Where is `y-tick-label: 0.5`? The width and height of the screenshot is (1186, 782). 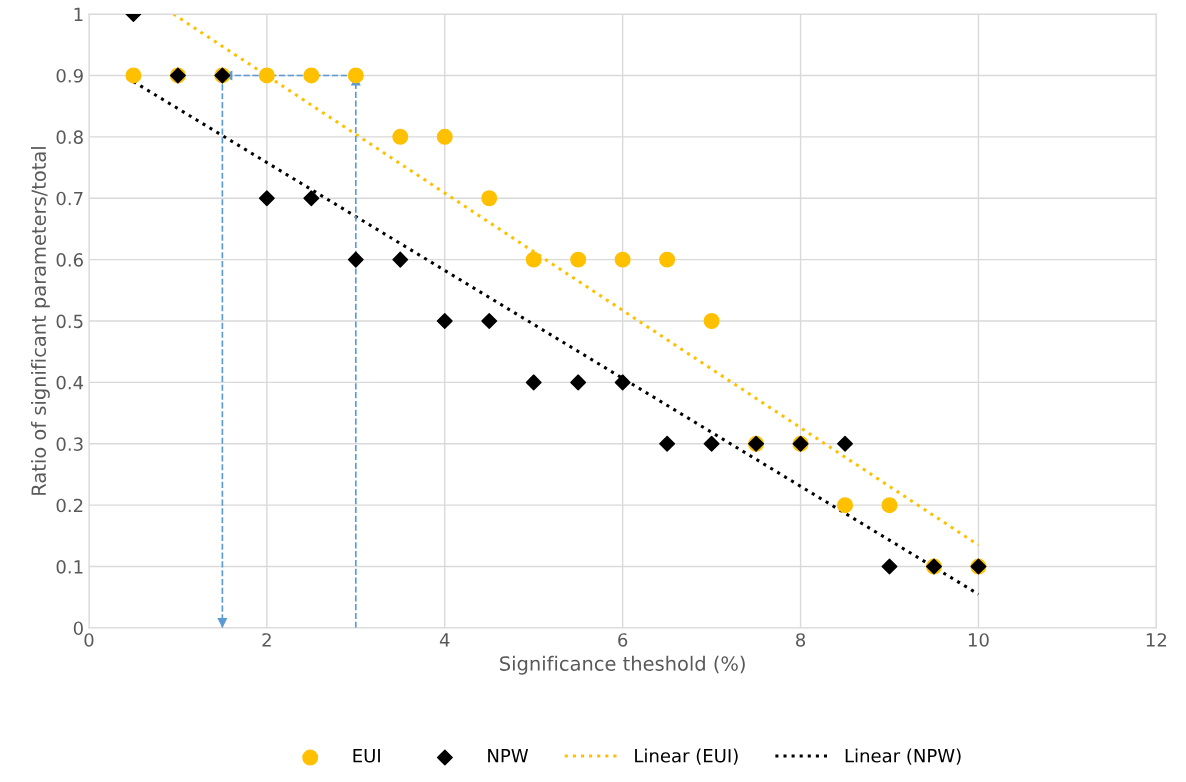
y-tick-label: 0.5 is located at coordinates (69, 321).